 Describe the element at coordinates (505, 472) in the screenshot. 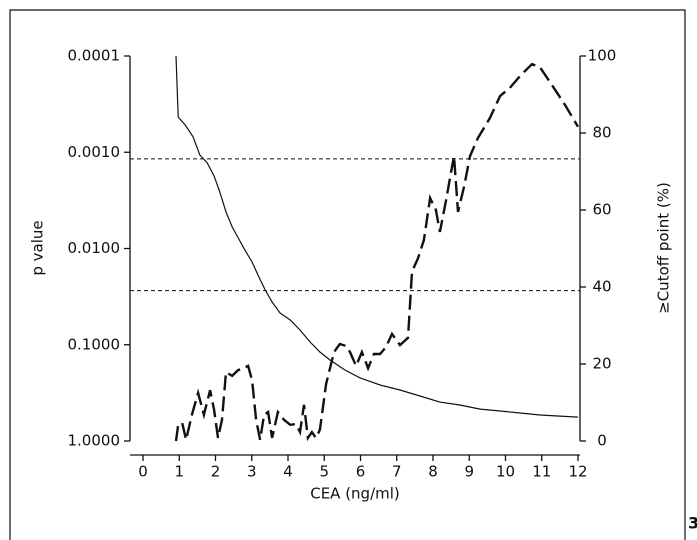

I see `x-tick-label: 10` at that location.